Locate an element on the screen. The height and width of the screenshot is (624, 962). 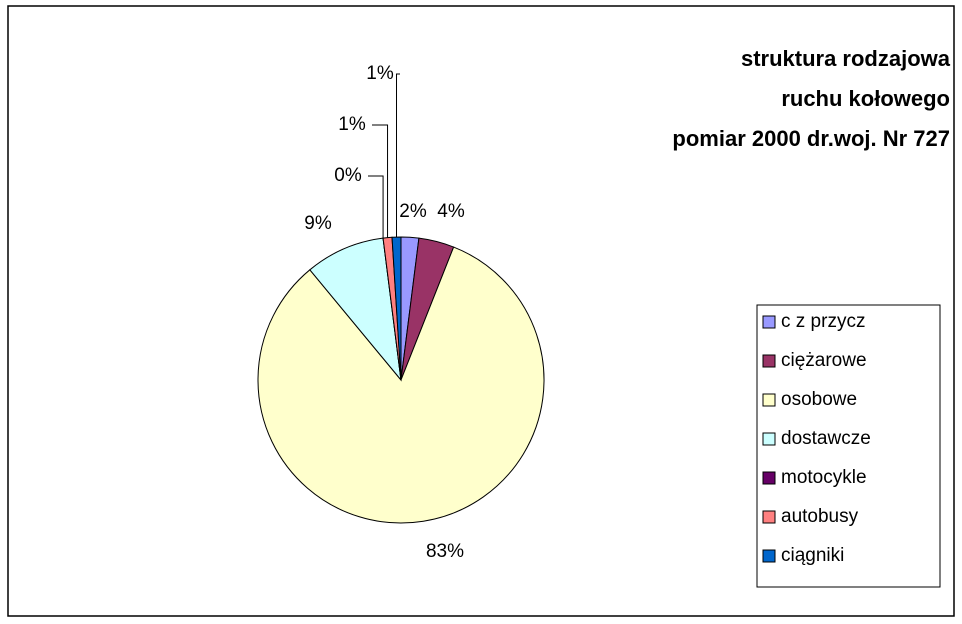
legend-box is located at coordinates (848, 446).